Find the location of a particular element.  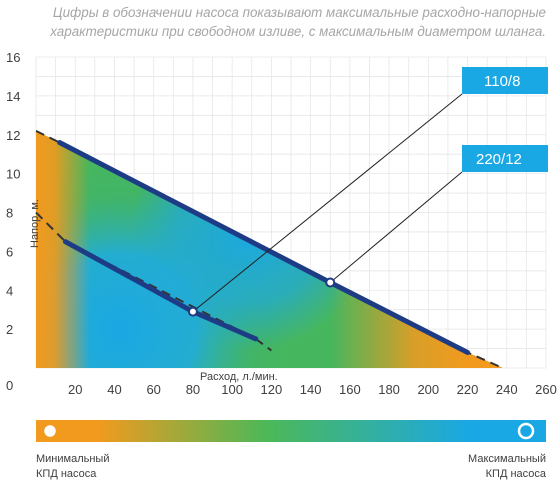

x-tick-label: 20 is located at coordinates (75, 389).